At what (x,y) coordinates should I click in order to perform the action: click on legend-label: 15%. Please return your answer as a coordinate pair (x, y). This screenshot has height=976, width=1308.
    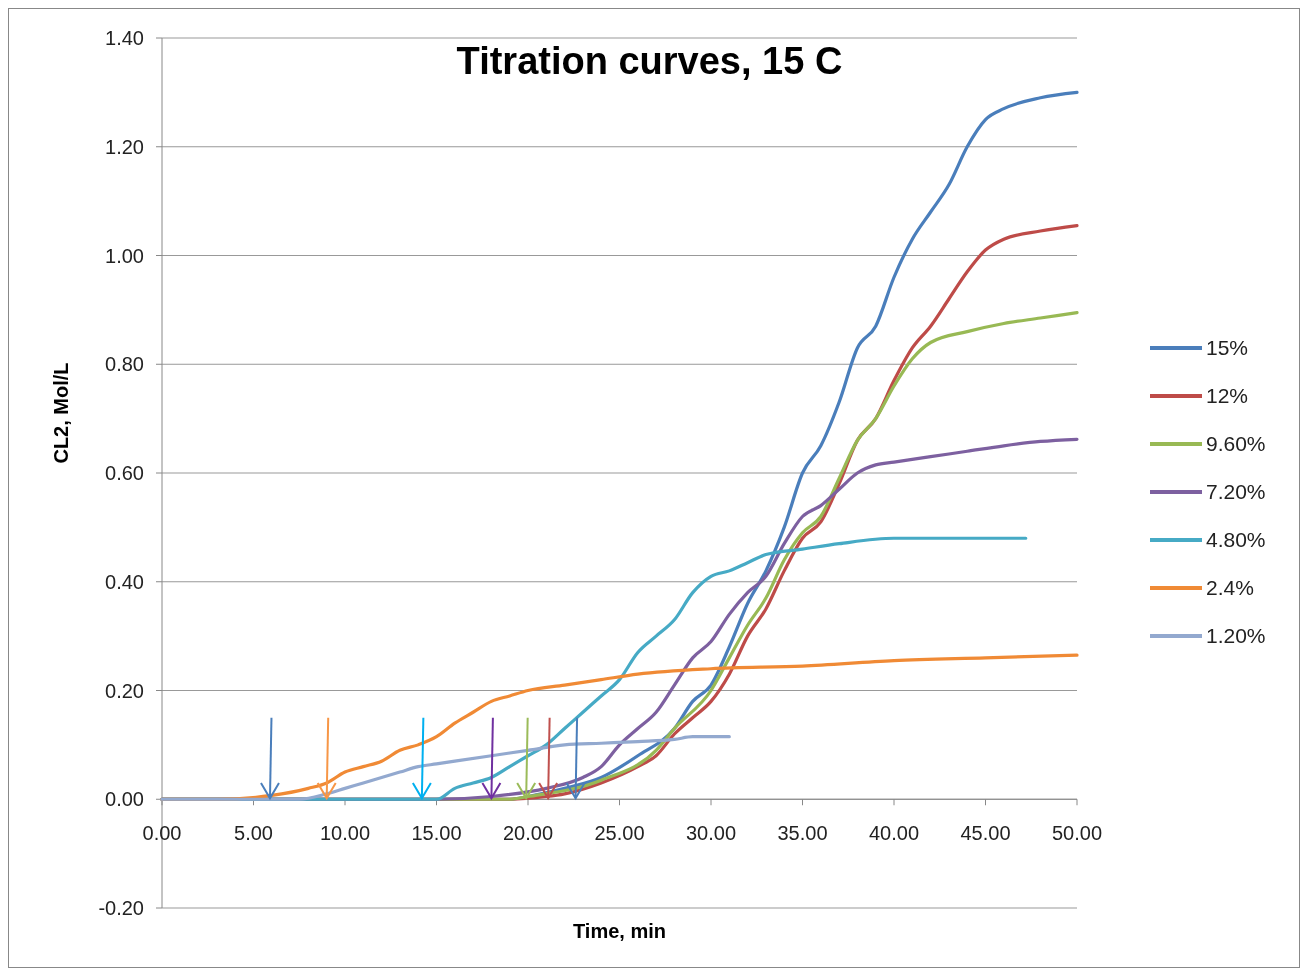
    Looking at the image, I should click on (1227, 348).